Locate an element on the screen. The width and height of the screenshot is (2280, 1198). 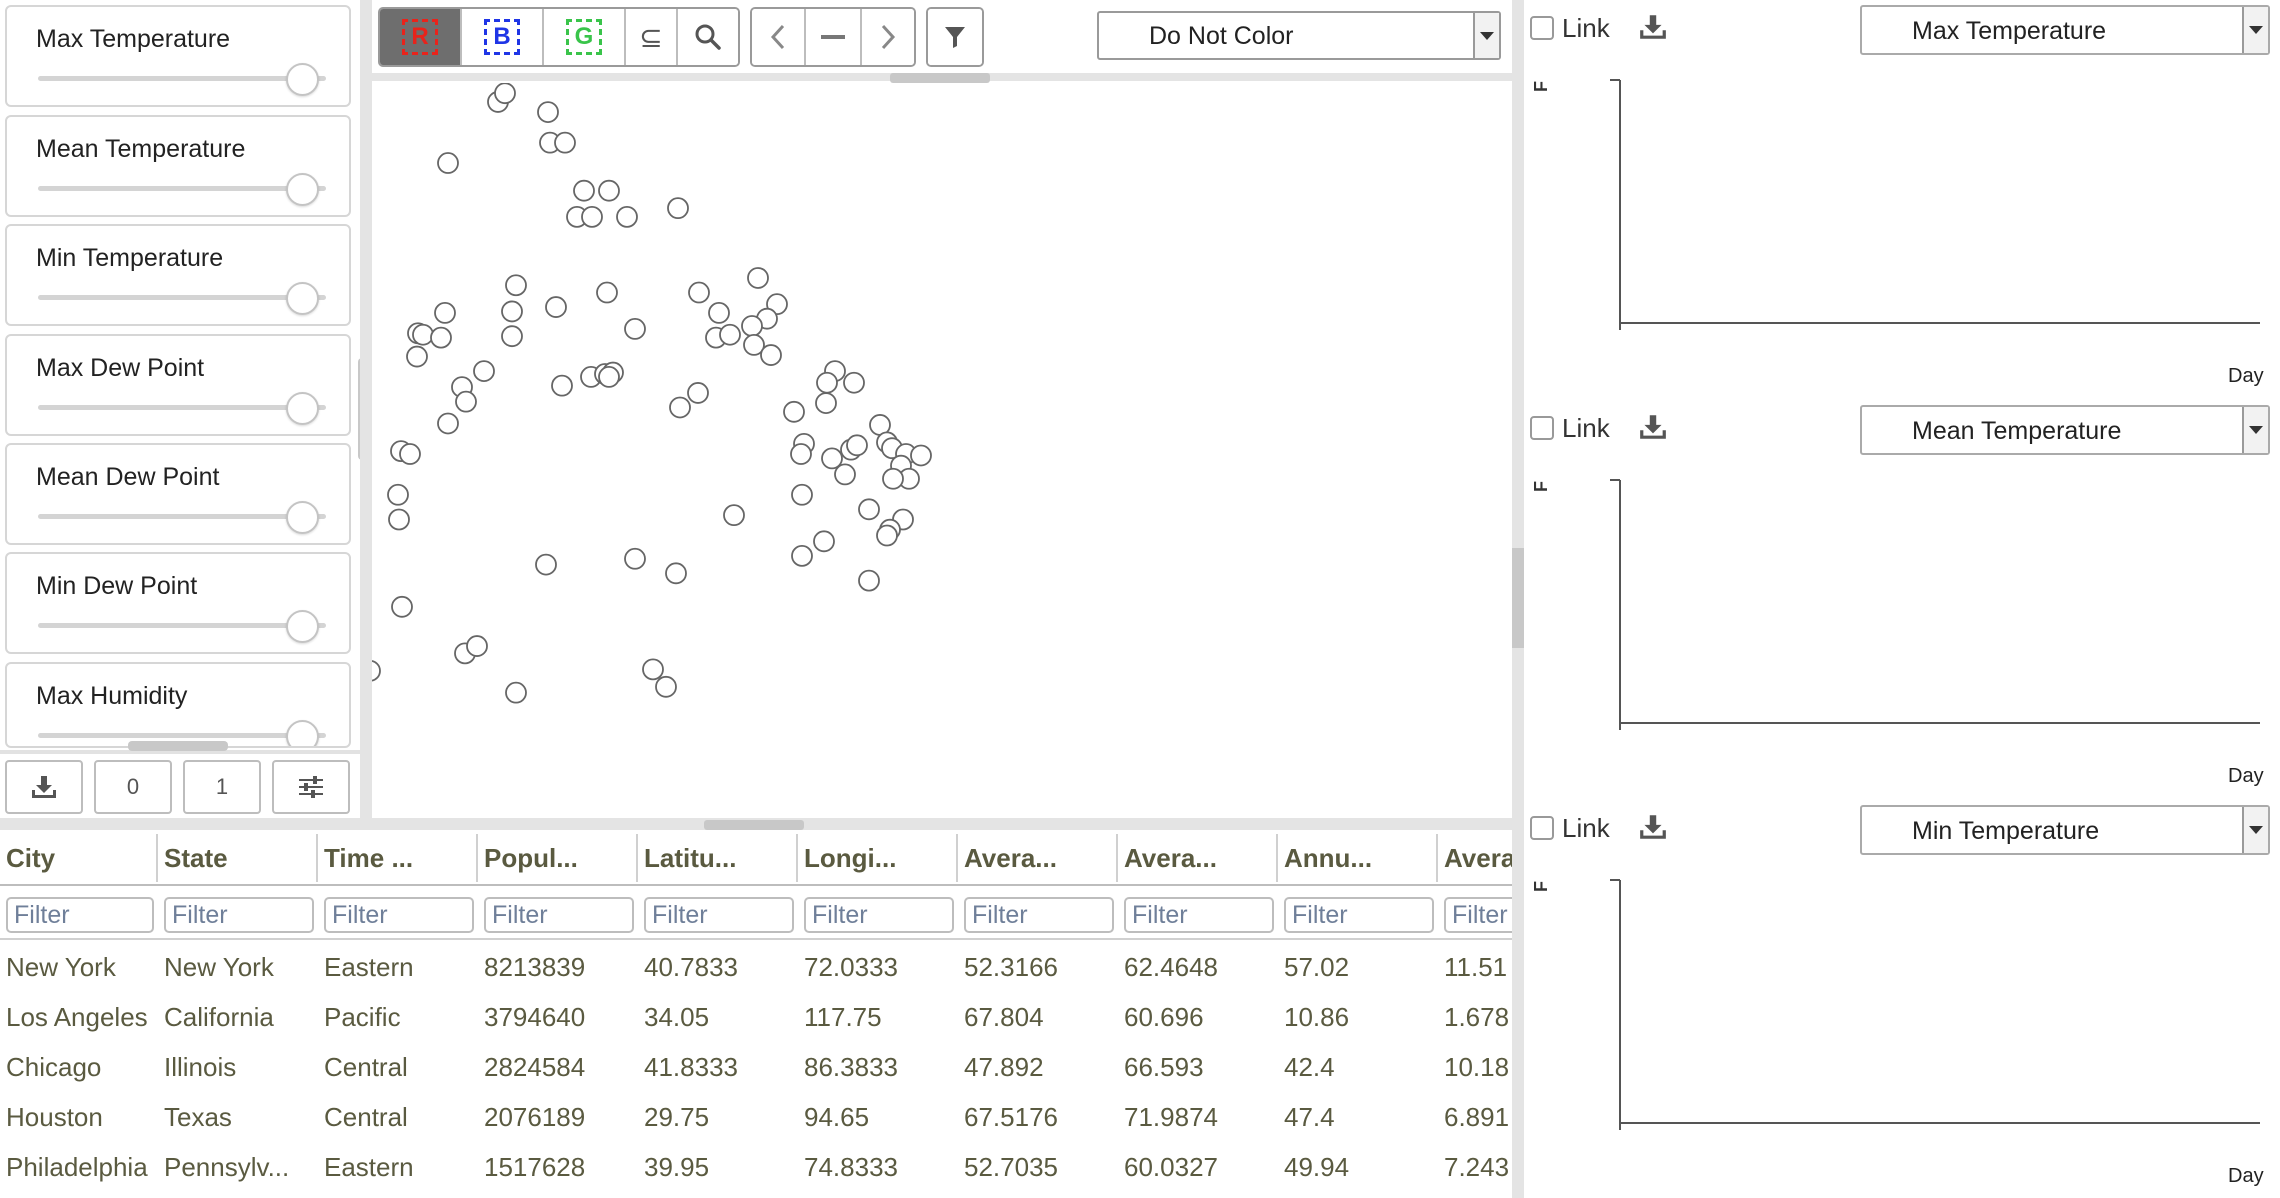
set-zero-button: 0 is located at coordinates (133, 787).